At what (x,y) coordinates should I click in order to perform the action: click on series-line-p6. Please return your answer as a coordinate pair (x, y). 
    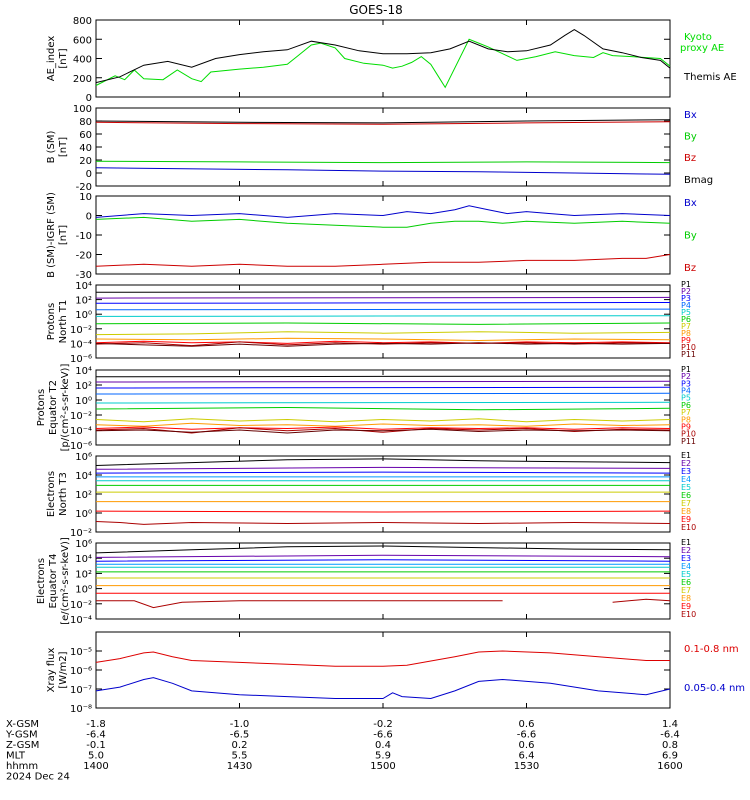
    Looking at the image, I should click on (383, 323).